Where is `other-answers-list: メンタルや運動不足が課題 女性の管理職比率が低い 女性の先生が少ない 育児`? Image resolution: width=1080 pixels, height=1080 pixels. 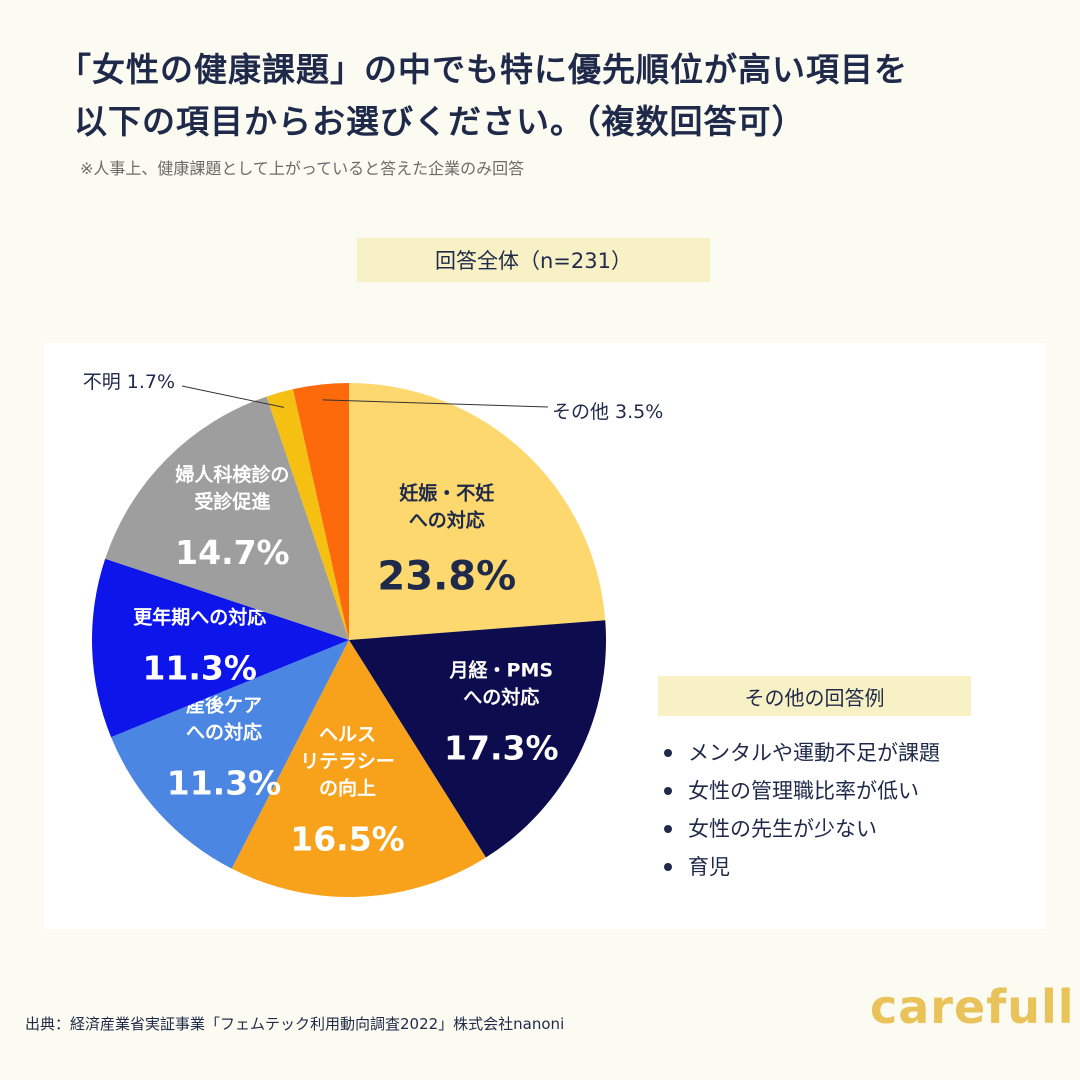 other-answers-list: メンタルや運動不足が課題 女性の管理職比率が低い 女性の先生が少ない 育児 is located at coordinates (800, 810).